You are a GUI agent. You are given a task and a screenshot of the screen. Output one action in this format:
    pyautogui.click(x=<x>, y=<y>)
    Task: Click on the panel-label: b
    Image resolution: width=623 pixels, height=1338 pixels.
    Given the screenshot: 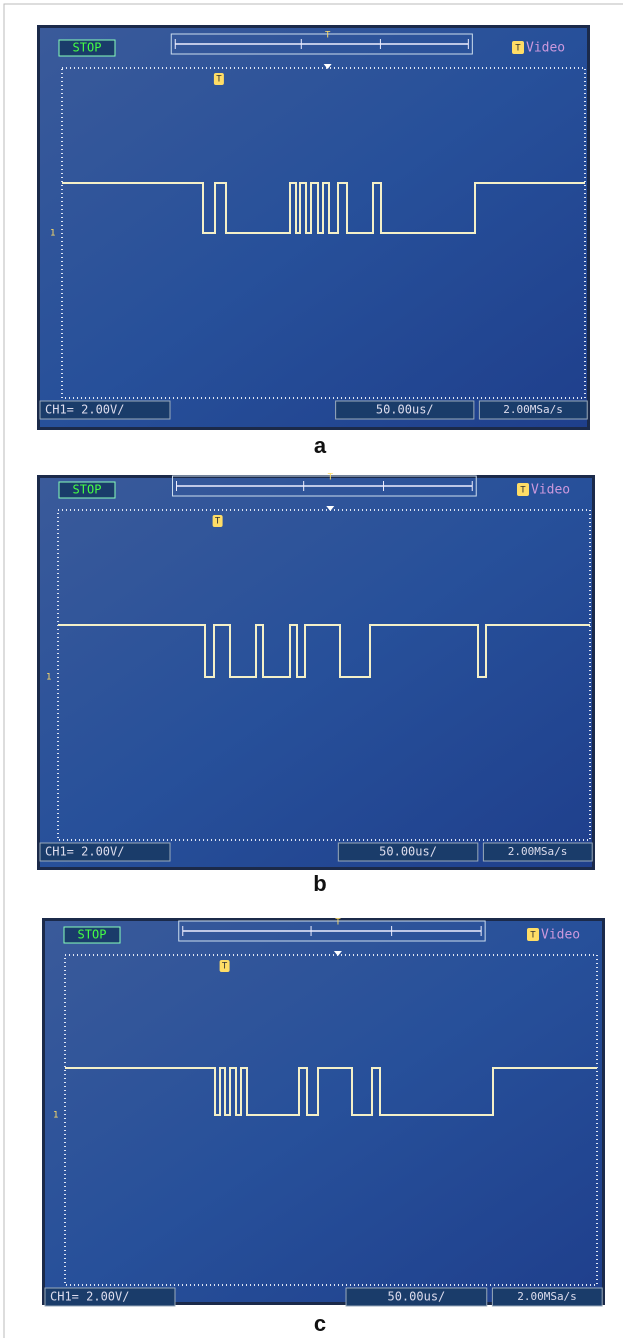 What is the action you would take?
    pyautogui.click(x=319, y=883)
    